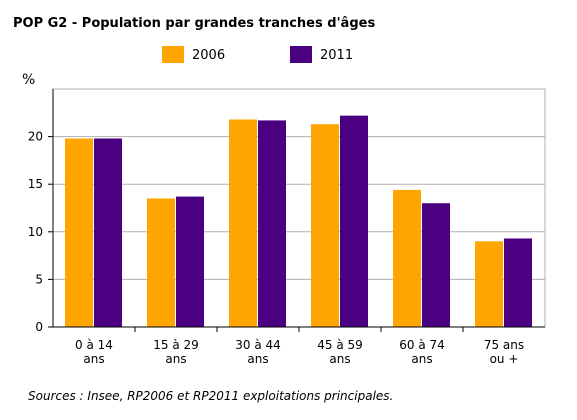 This screenshot has width=577, height=420. Describe the element at coordinates (336, 55) in the screenshot. I see `legend-label-2011: 2011` at that location.